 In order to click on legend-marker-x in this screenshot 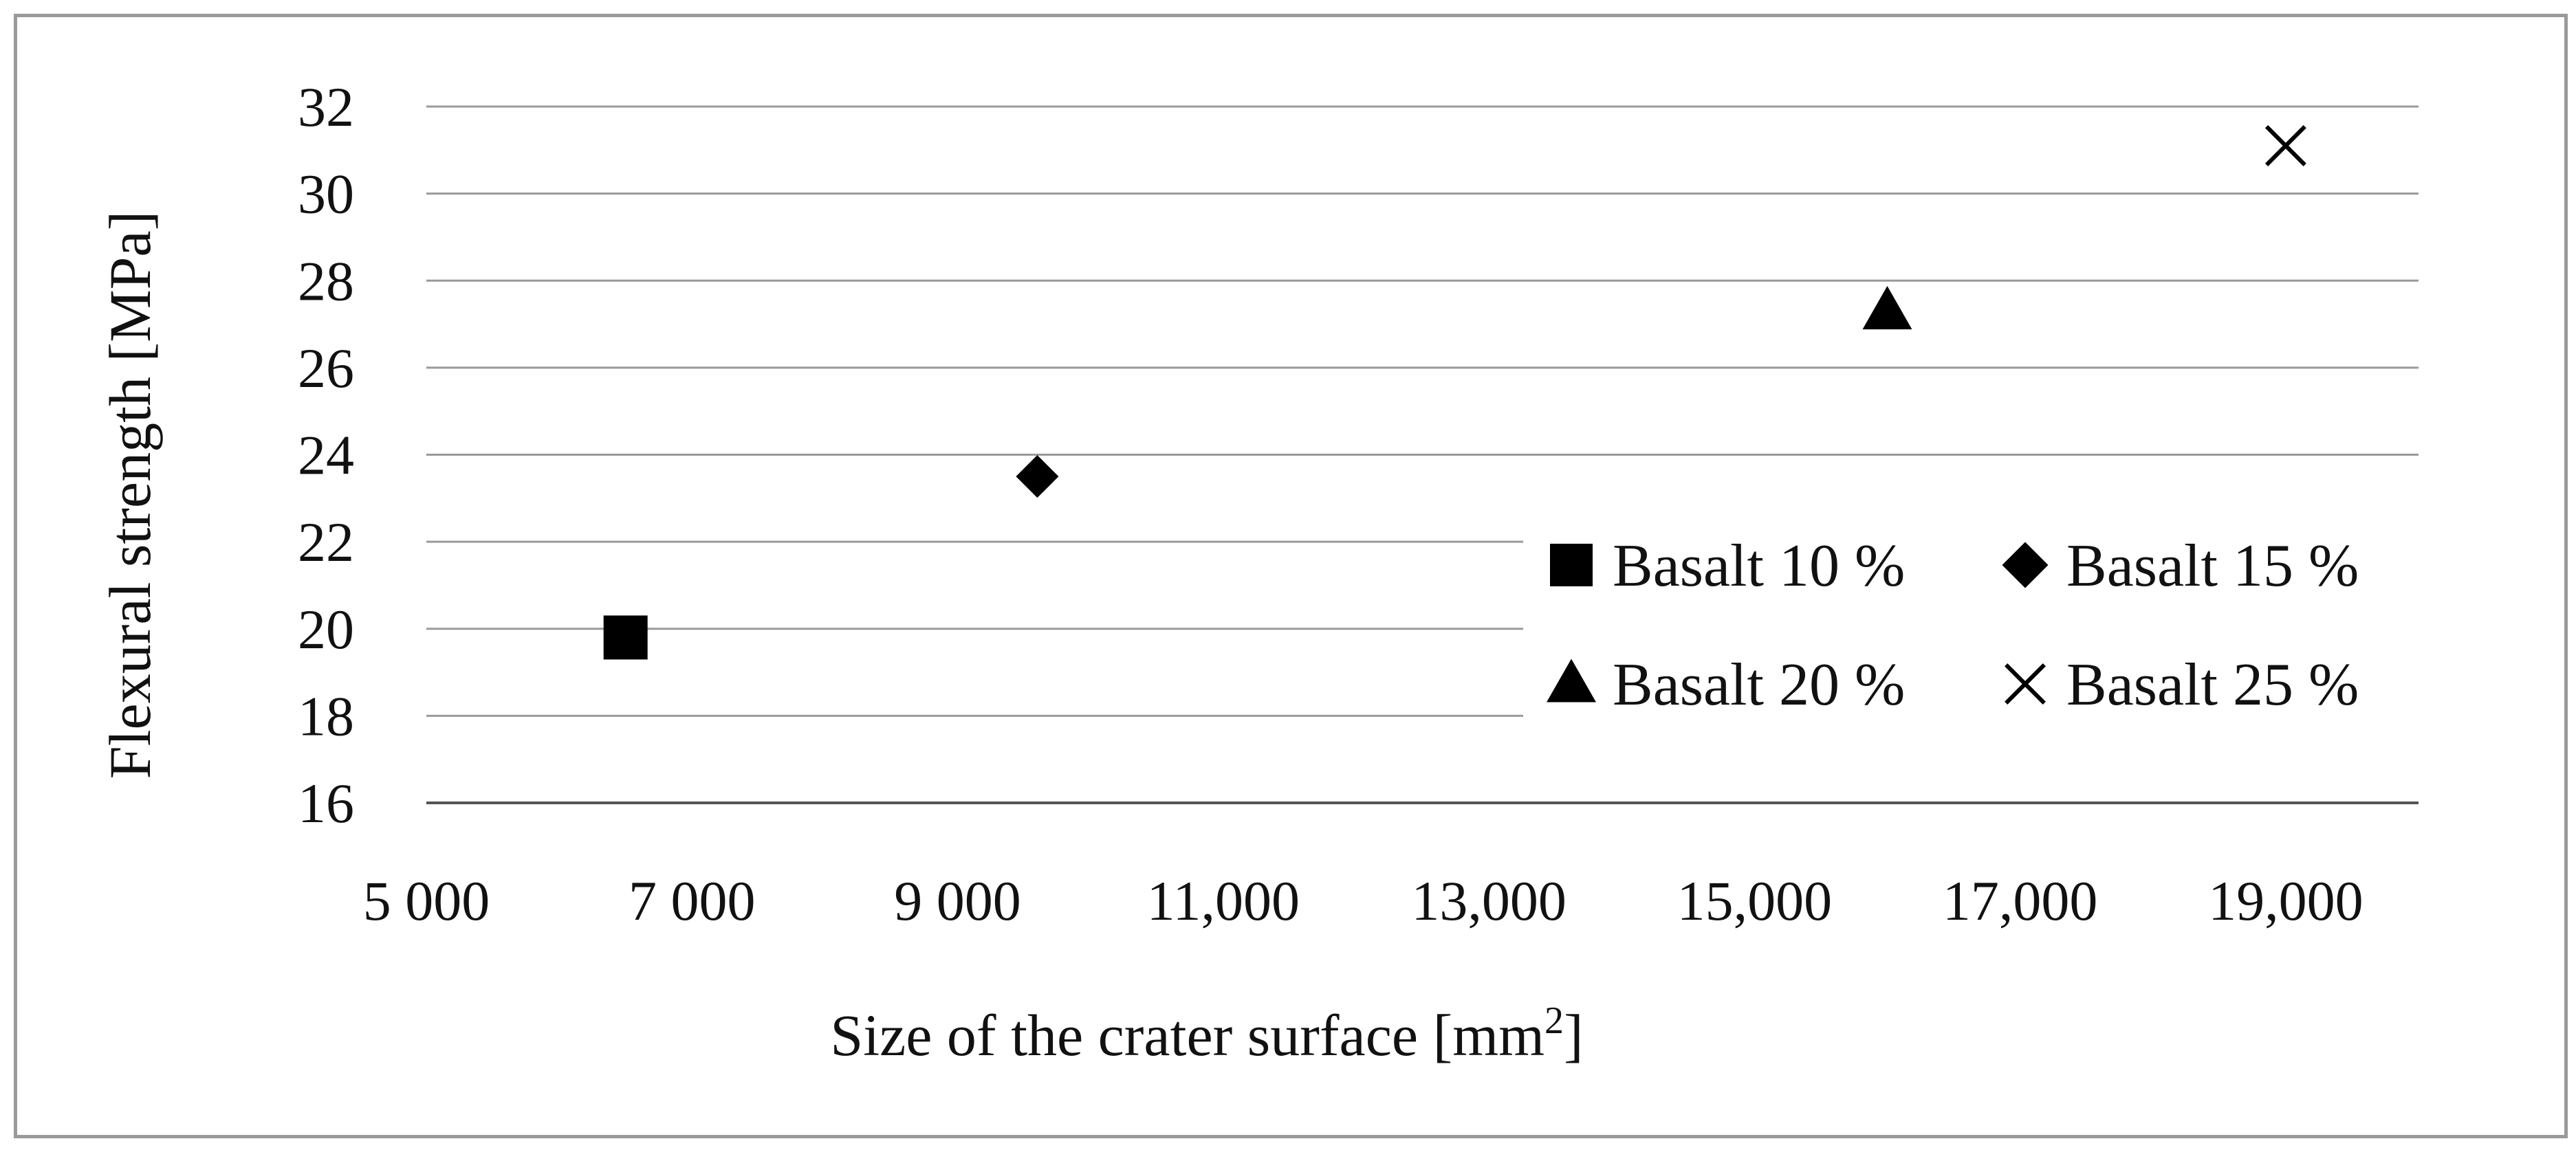, I will do `click(2025, 684)`.